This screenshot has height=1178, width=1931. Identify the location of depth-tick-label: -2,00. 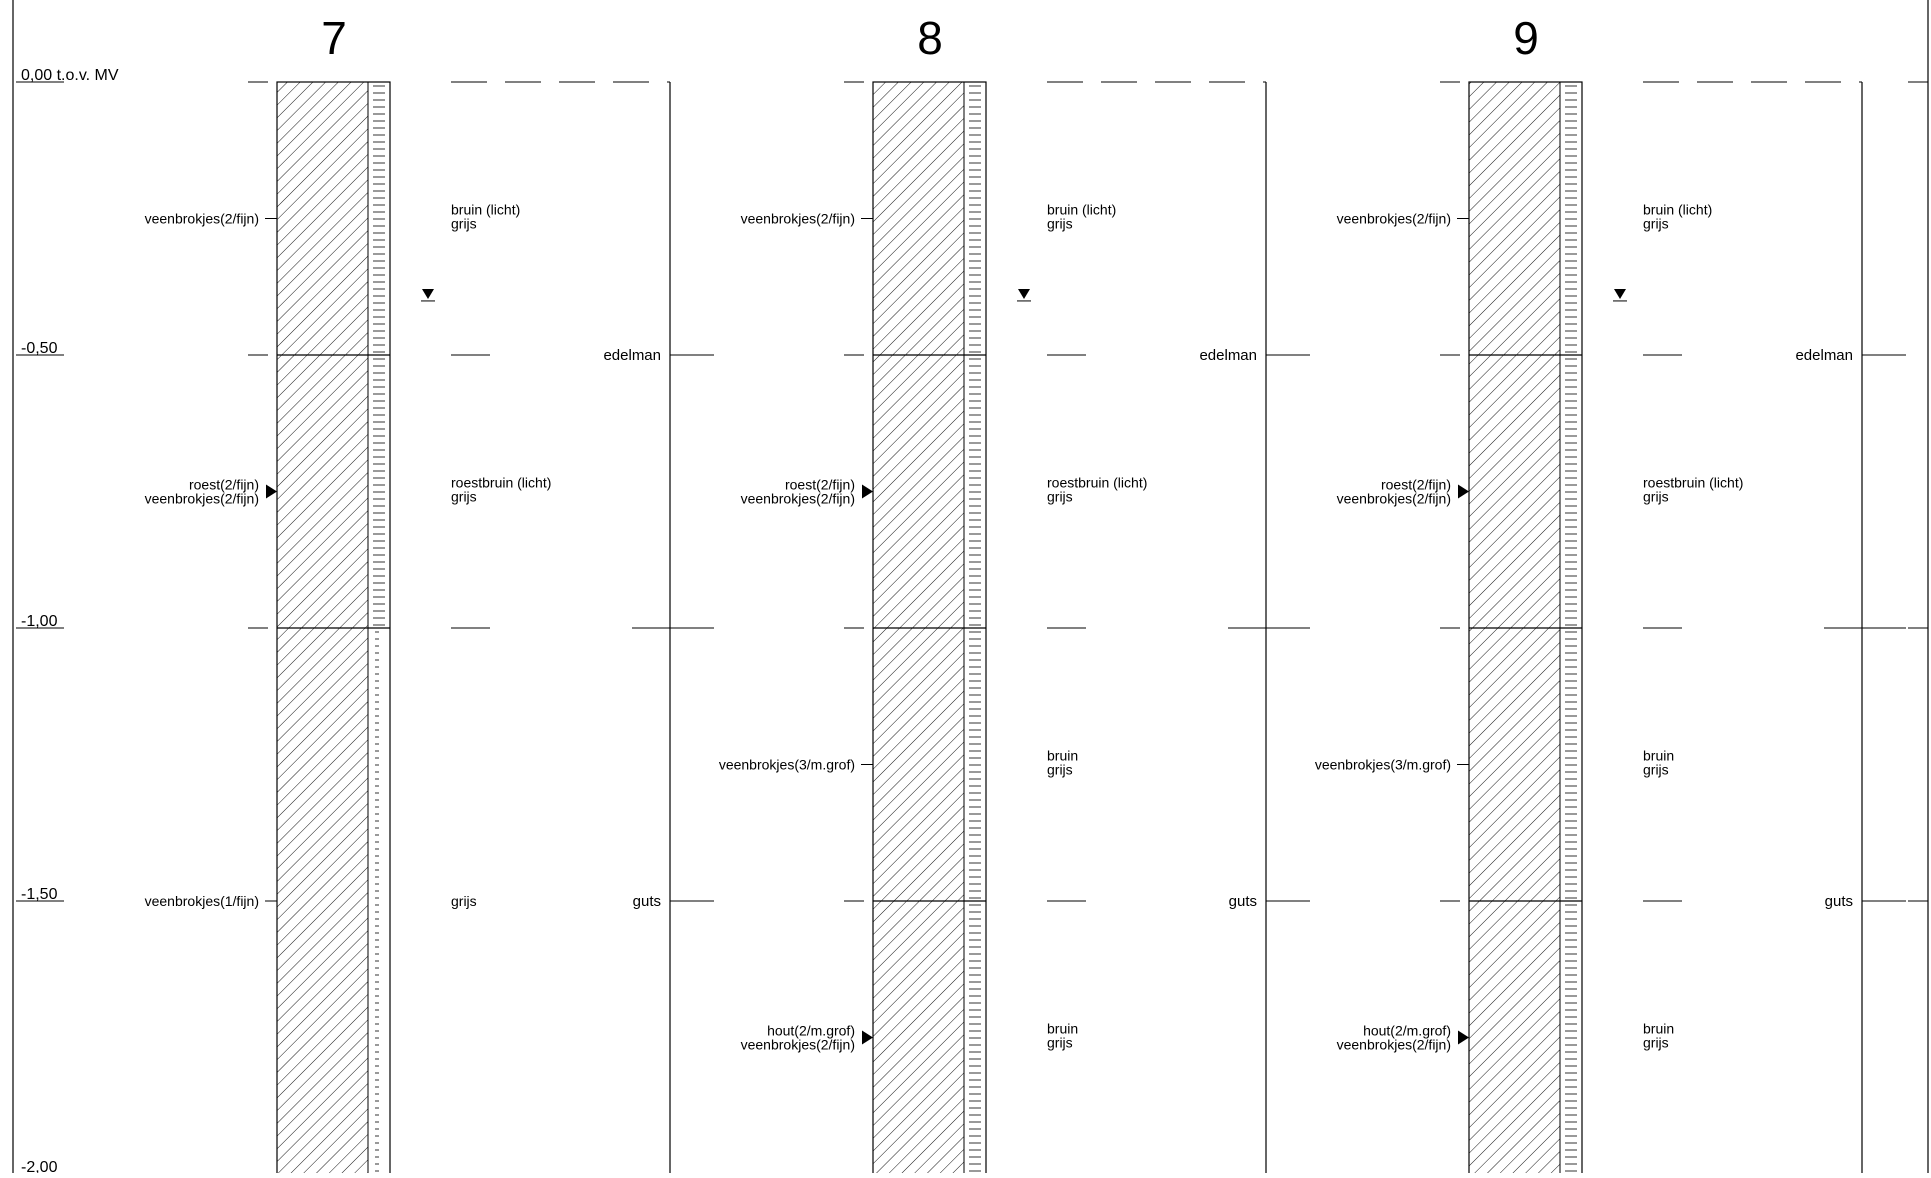
(39, 1166).